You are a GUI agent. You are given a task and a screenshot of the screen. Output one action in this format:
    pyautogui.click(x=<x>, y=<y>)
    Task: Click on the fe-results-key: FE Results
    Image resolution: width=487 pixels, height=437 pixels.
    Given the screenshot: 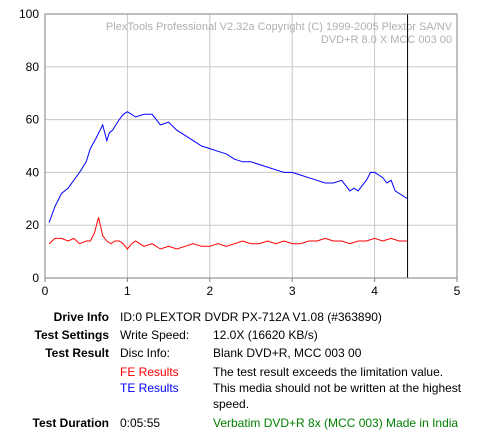 What is the action you would take?
    pyautogui.click(x=149, y=372)
    